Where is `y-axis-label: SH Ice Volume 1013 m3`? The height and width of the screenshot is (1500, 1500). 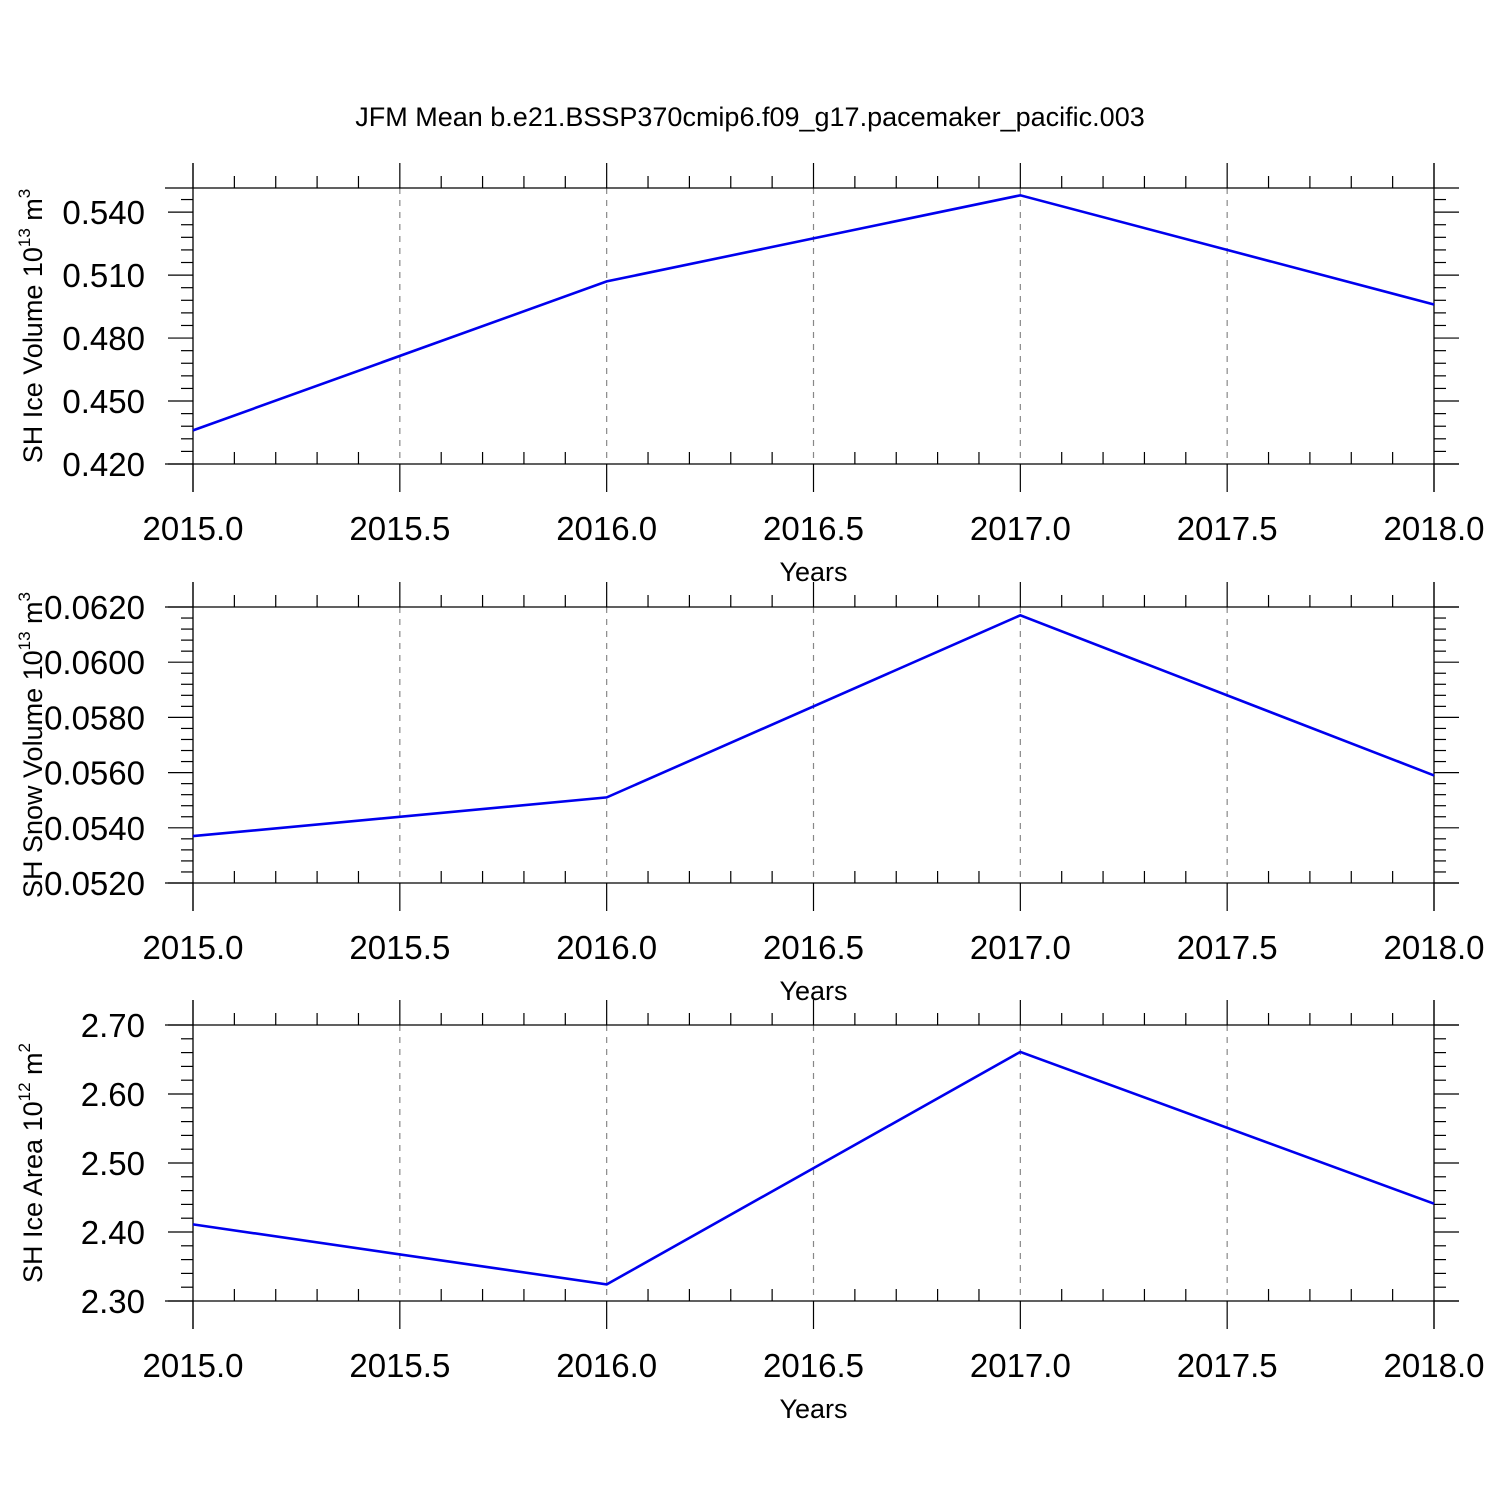 y-axis-label: SH Ice Volume 1013 m3 is located at coordinates (31, 326).